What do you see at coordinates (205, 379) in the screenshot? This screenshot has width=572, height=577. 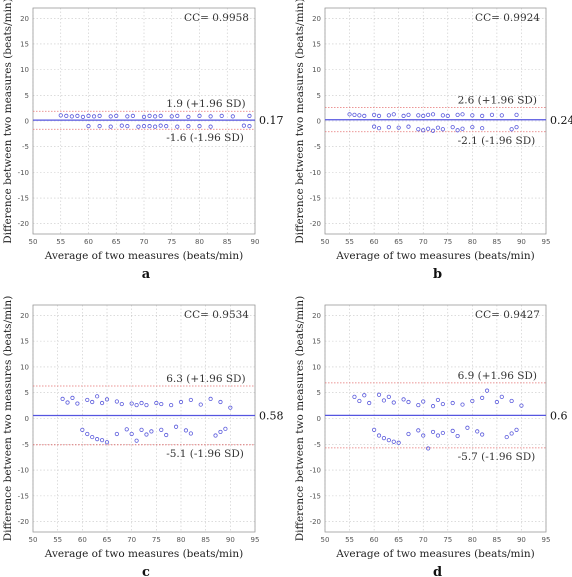 I see `upper-limit-label: 6.3 (+1.96 SD)` at bounding box center [205, 379].